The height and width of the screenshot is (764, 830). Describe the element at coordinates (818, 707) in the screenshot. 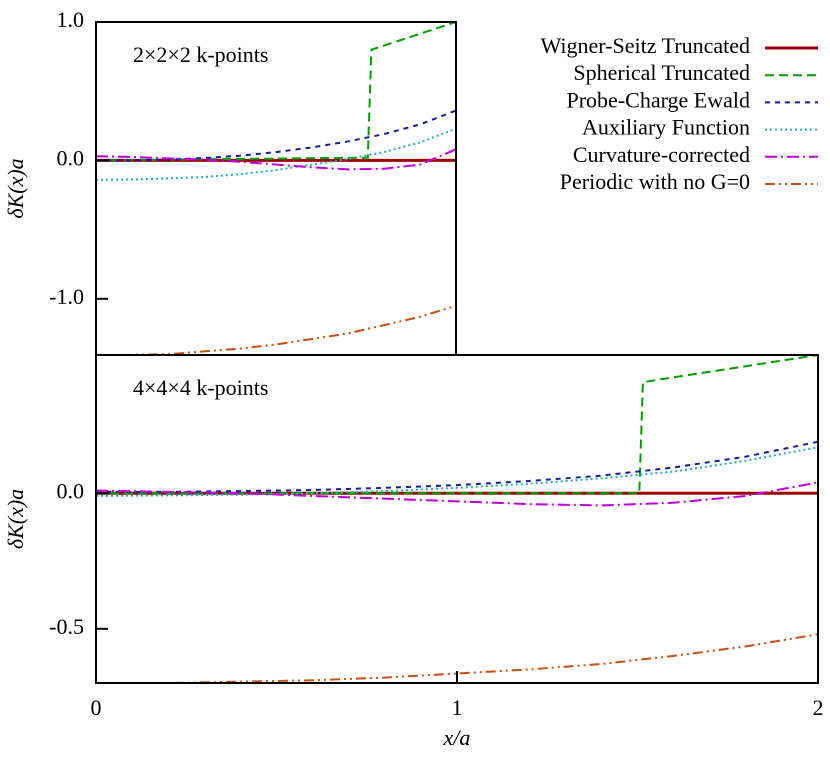

I see `x-tick-label: 2` at that location.